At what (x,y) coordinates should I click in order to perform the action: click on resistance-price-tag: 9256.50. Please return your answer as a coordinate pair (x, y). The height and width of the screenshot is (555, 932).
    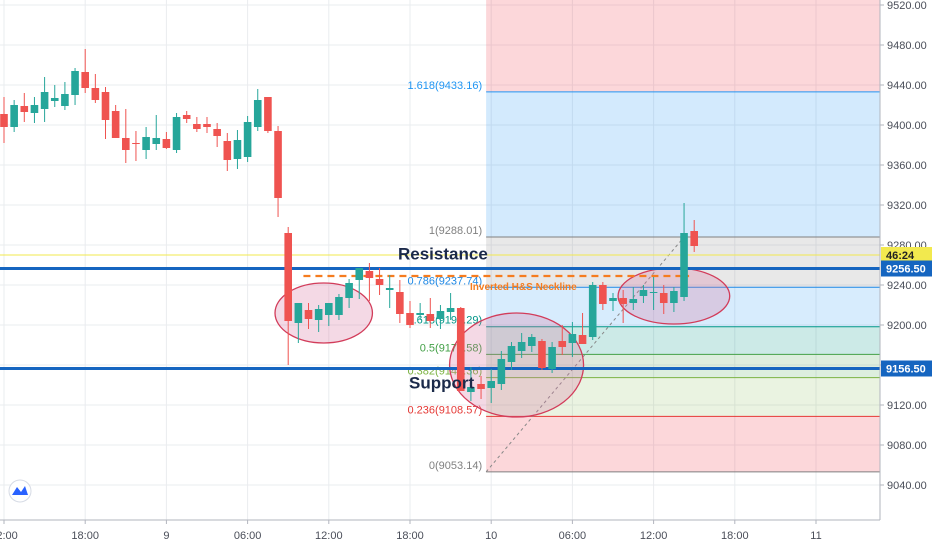
    Looking at the image, I should click on (906, 270).